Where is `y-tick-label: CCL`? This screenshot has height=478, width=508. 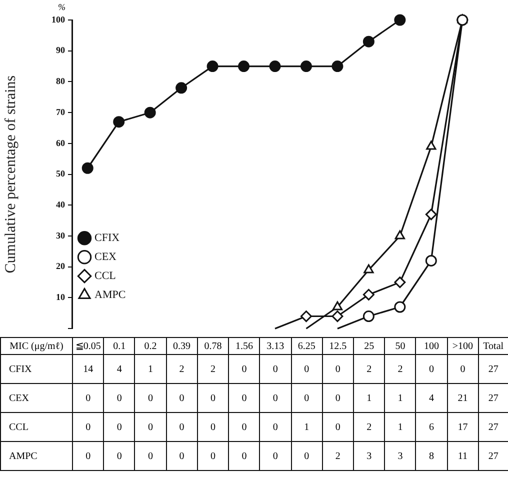 y-tick-label: CCL is located at coordinates (36, 427).